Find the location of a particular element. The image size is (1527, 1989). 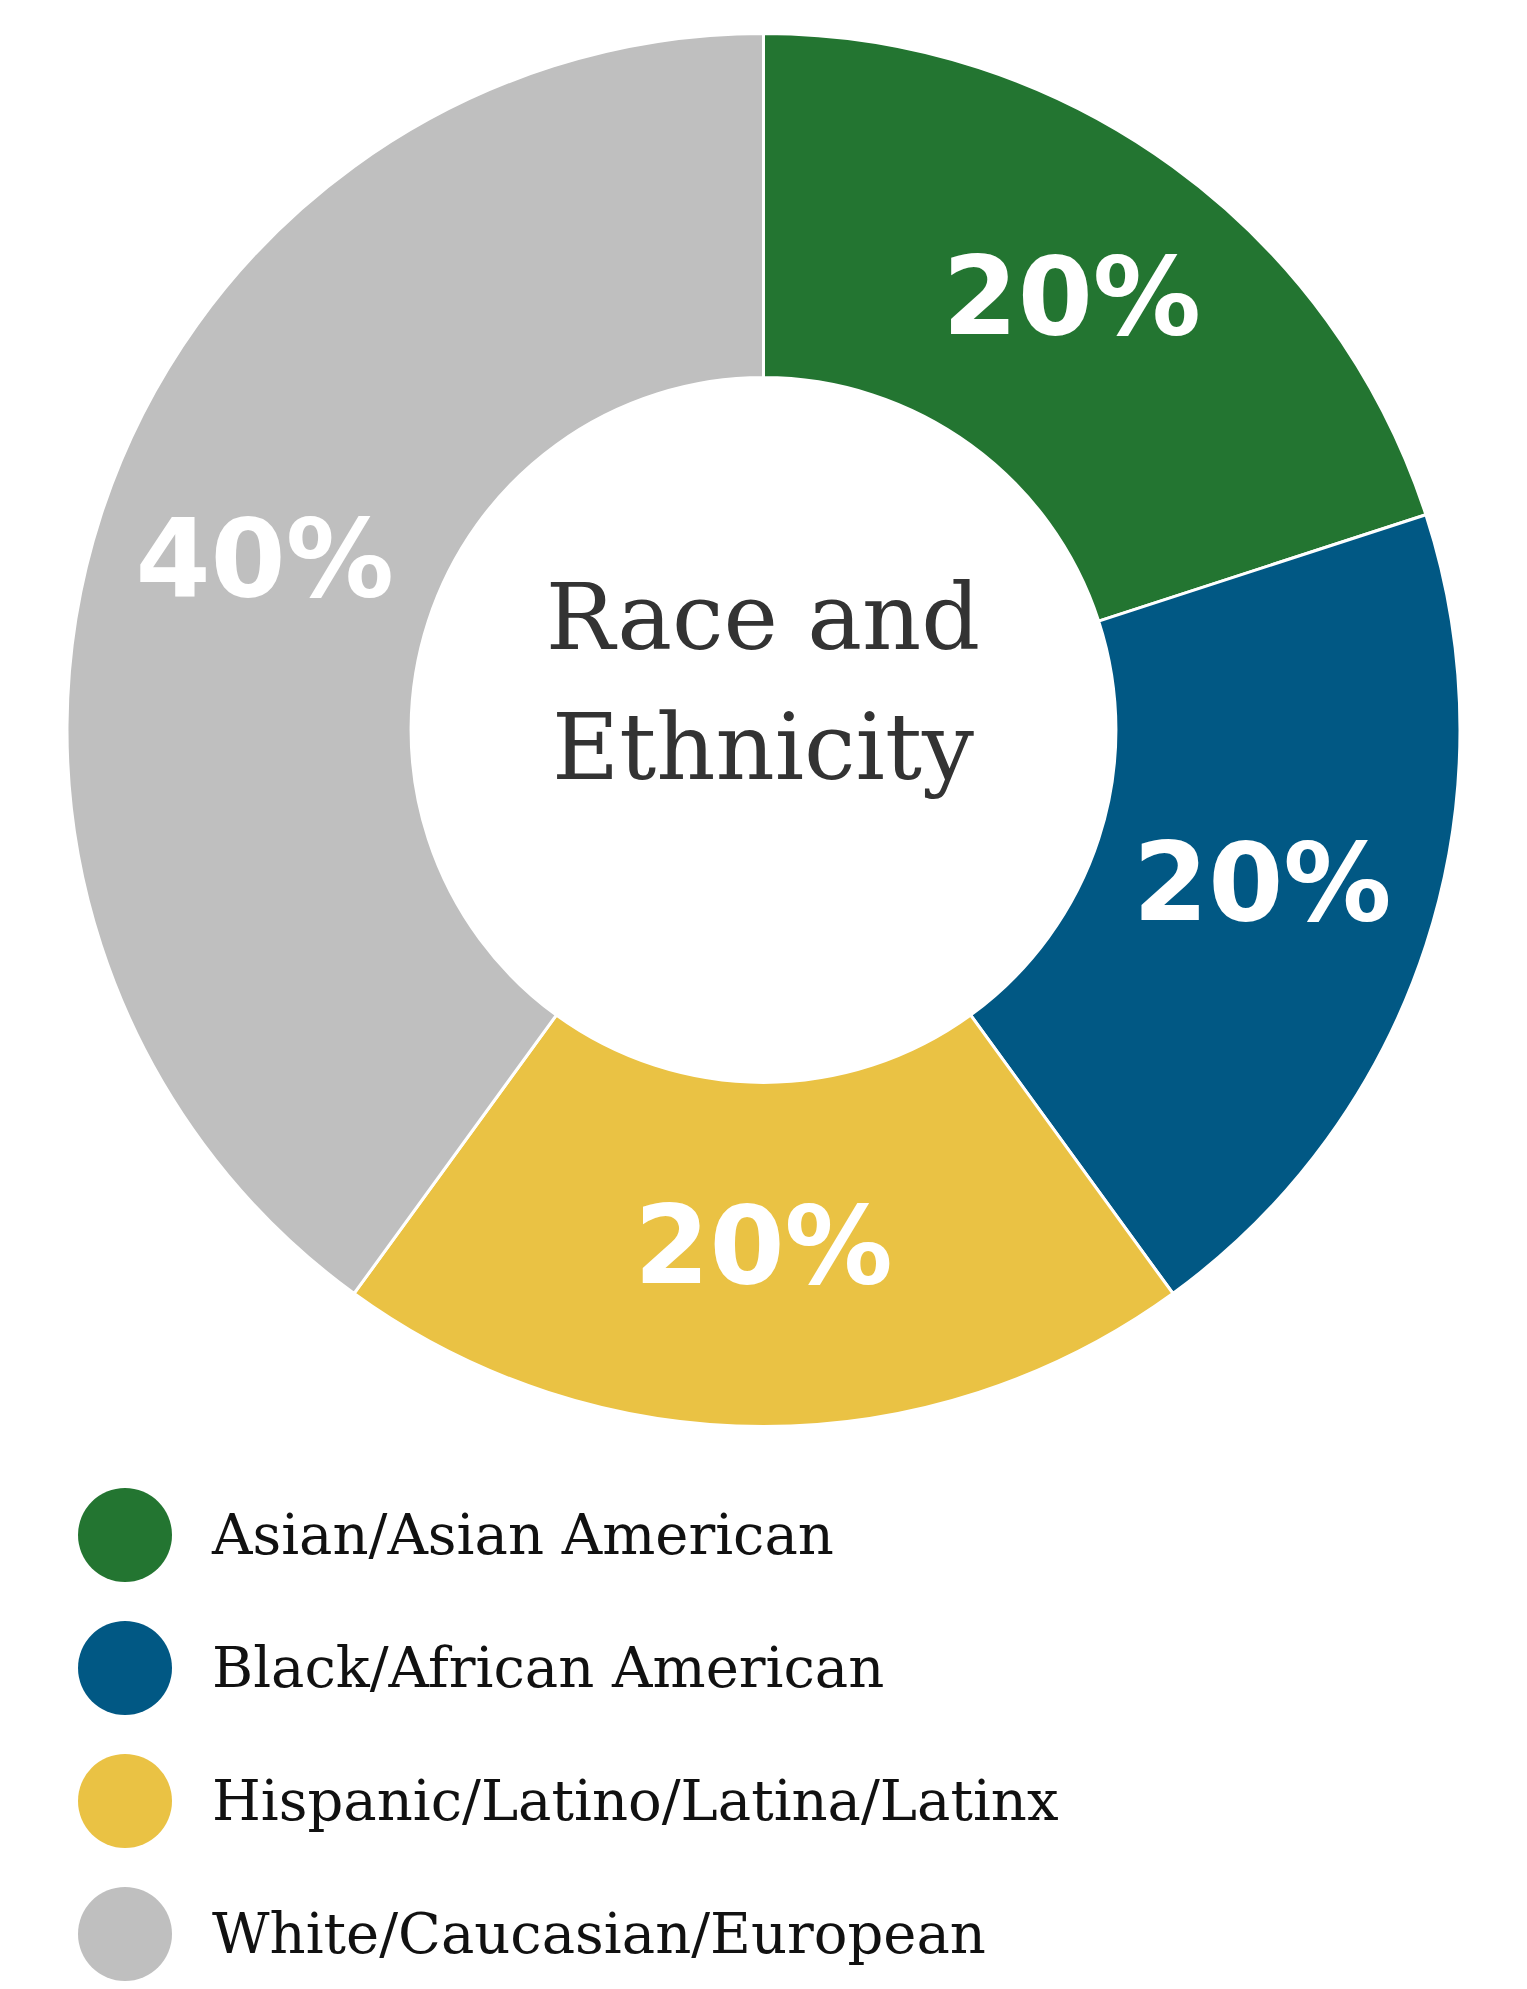

legend-label: Black/African American is located at coordinates (548, 1667).